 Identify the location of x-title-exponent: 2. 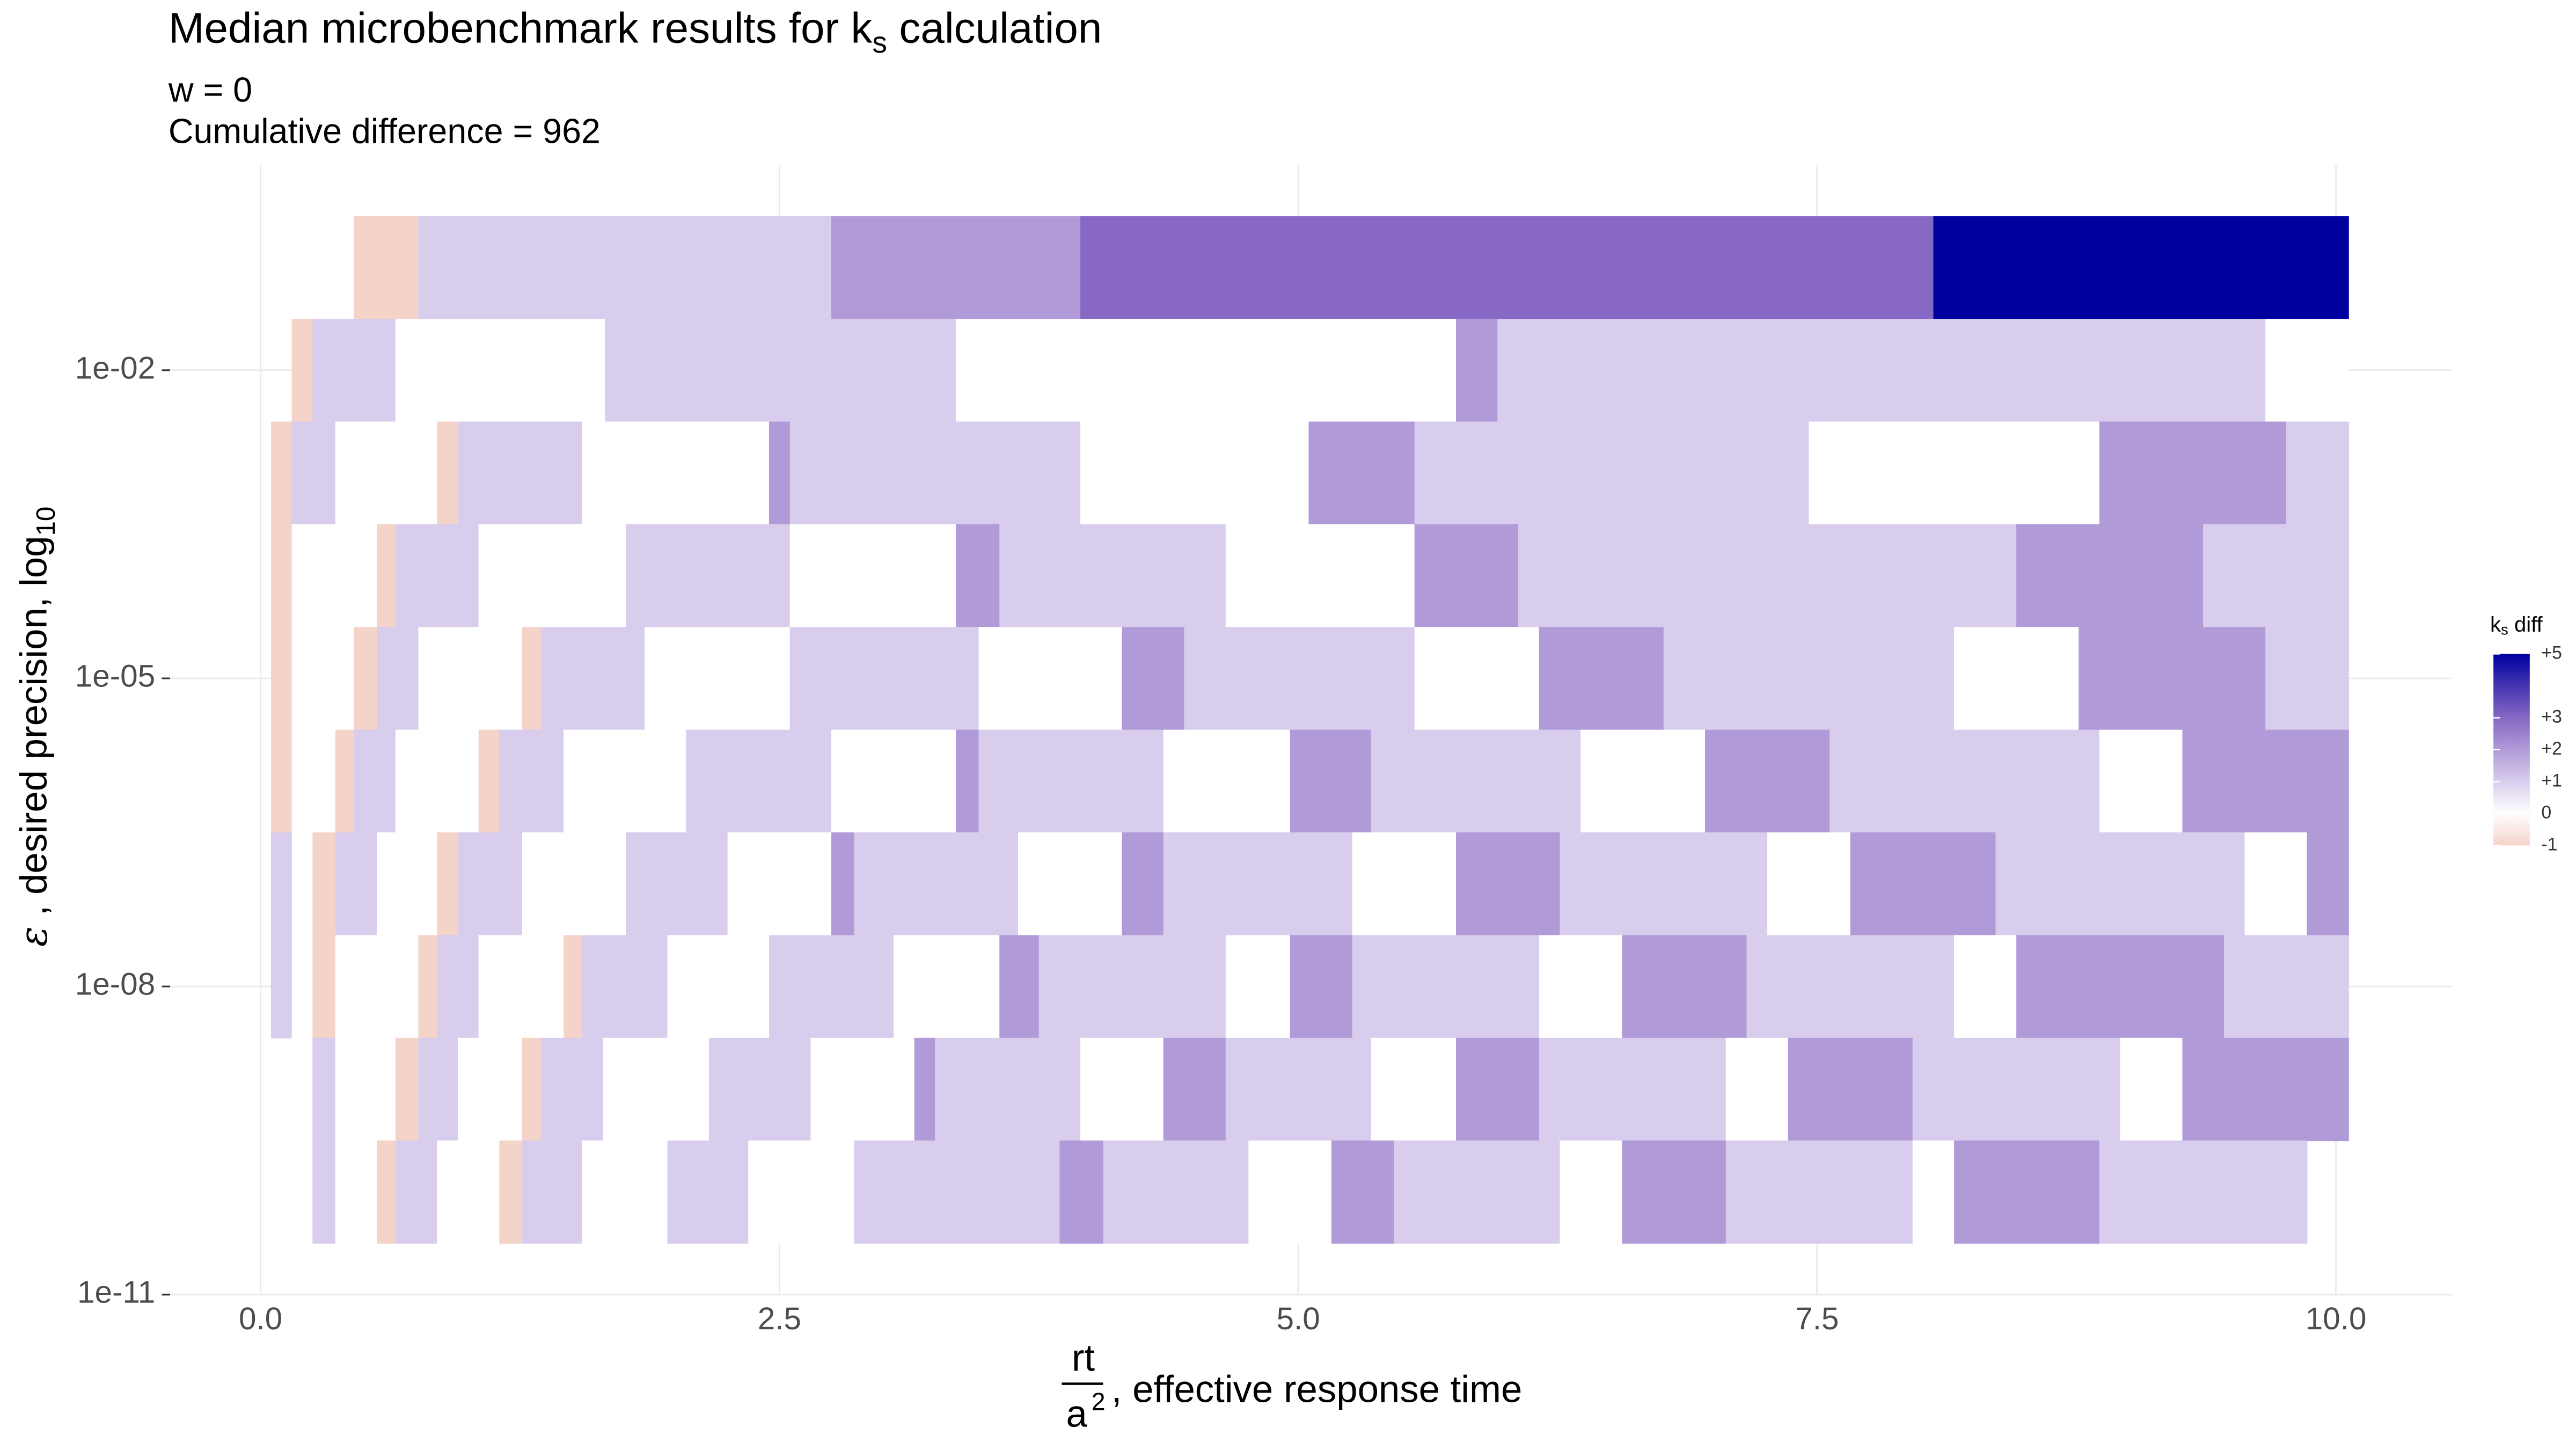
(1099, 1402).